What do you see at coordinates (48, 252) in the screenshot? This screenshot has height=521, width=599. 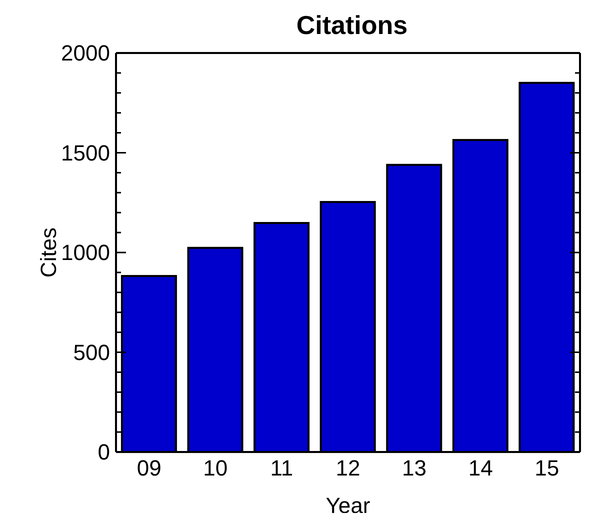 I see `y-axis-title: Cites` at bounding box center [48, 252].